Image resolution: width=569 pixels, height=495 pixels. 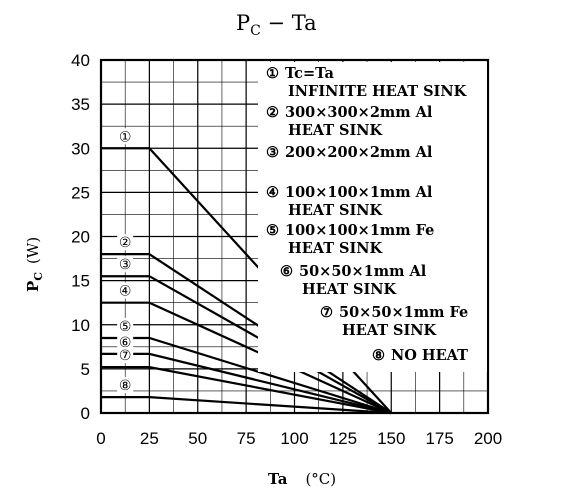 I want to click on legend-line1: NO HEAT, so click(x=429, y=355).